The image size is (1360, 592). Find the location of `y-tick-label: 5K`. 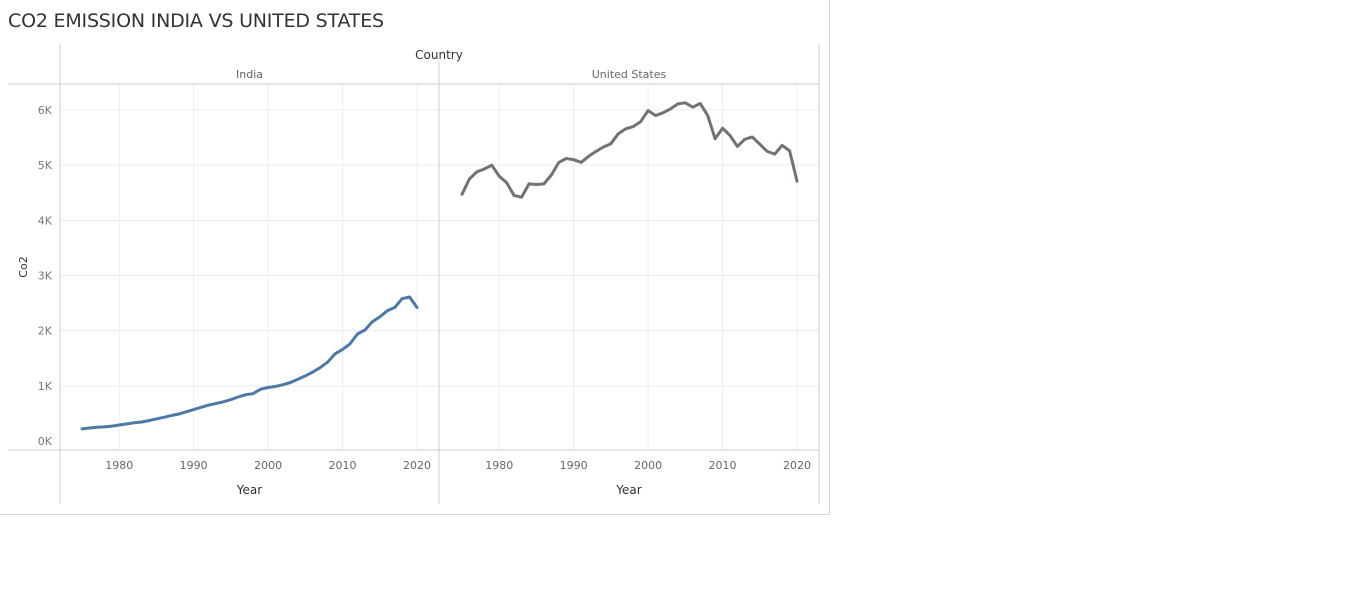

y-tick-label: 5K is located at coordinates (45, 165).